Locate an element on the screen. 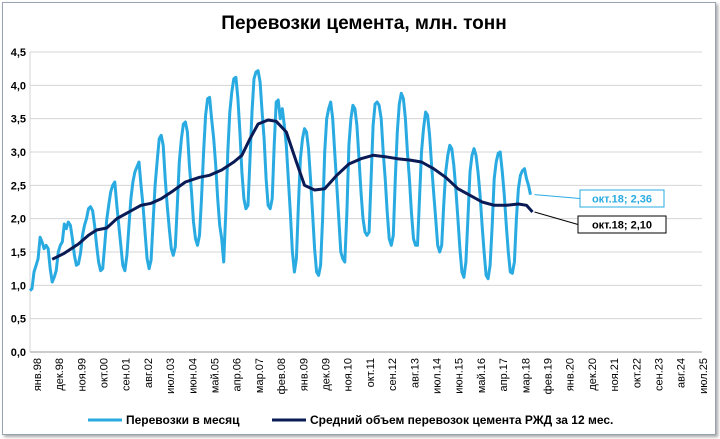 This screenshot has height=439, width=720. x-tick-label: апр.17 is located at coordinates (504, 374).